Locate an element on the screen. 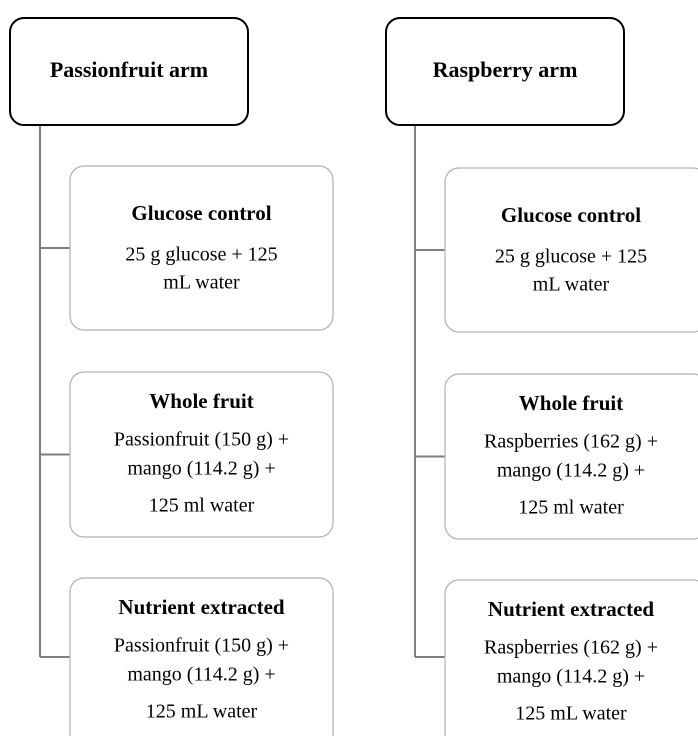 The width and height of the screenshot is (698, 741). arm-title: Raspberry arm is located at coordinates (505, 69).